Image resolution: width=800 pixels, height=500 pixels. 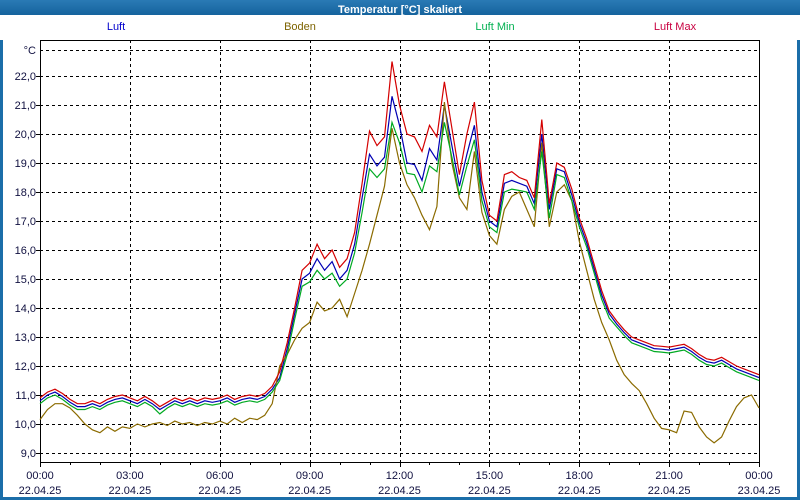 What do you see at coordinates (300, 27) in the screenshot?
I see `legend-item-boden: Boden` at bounding box center [300, 27].